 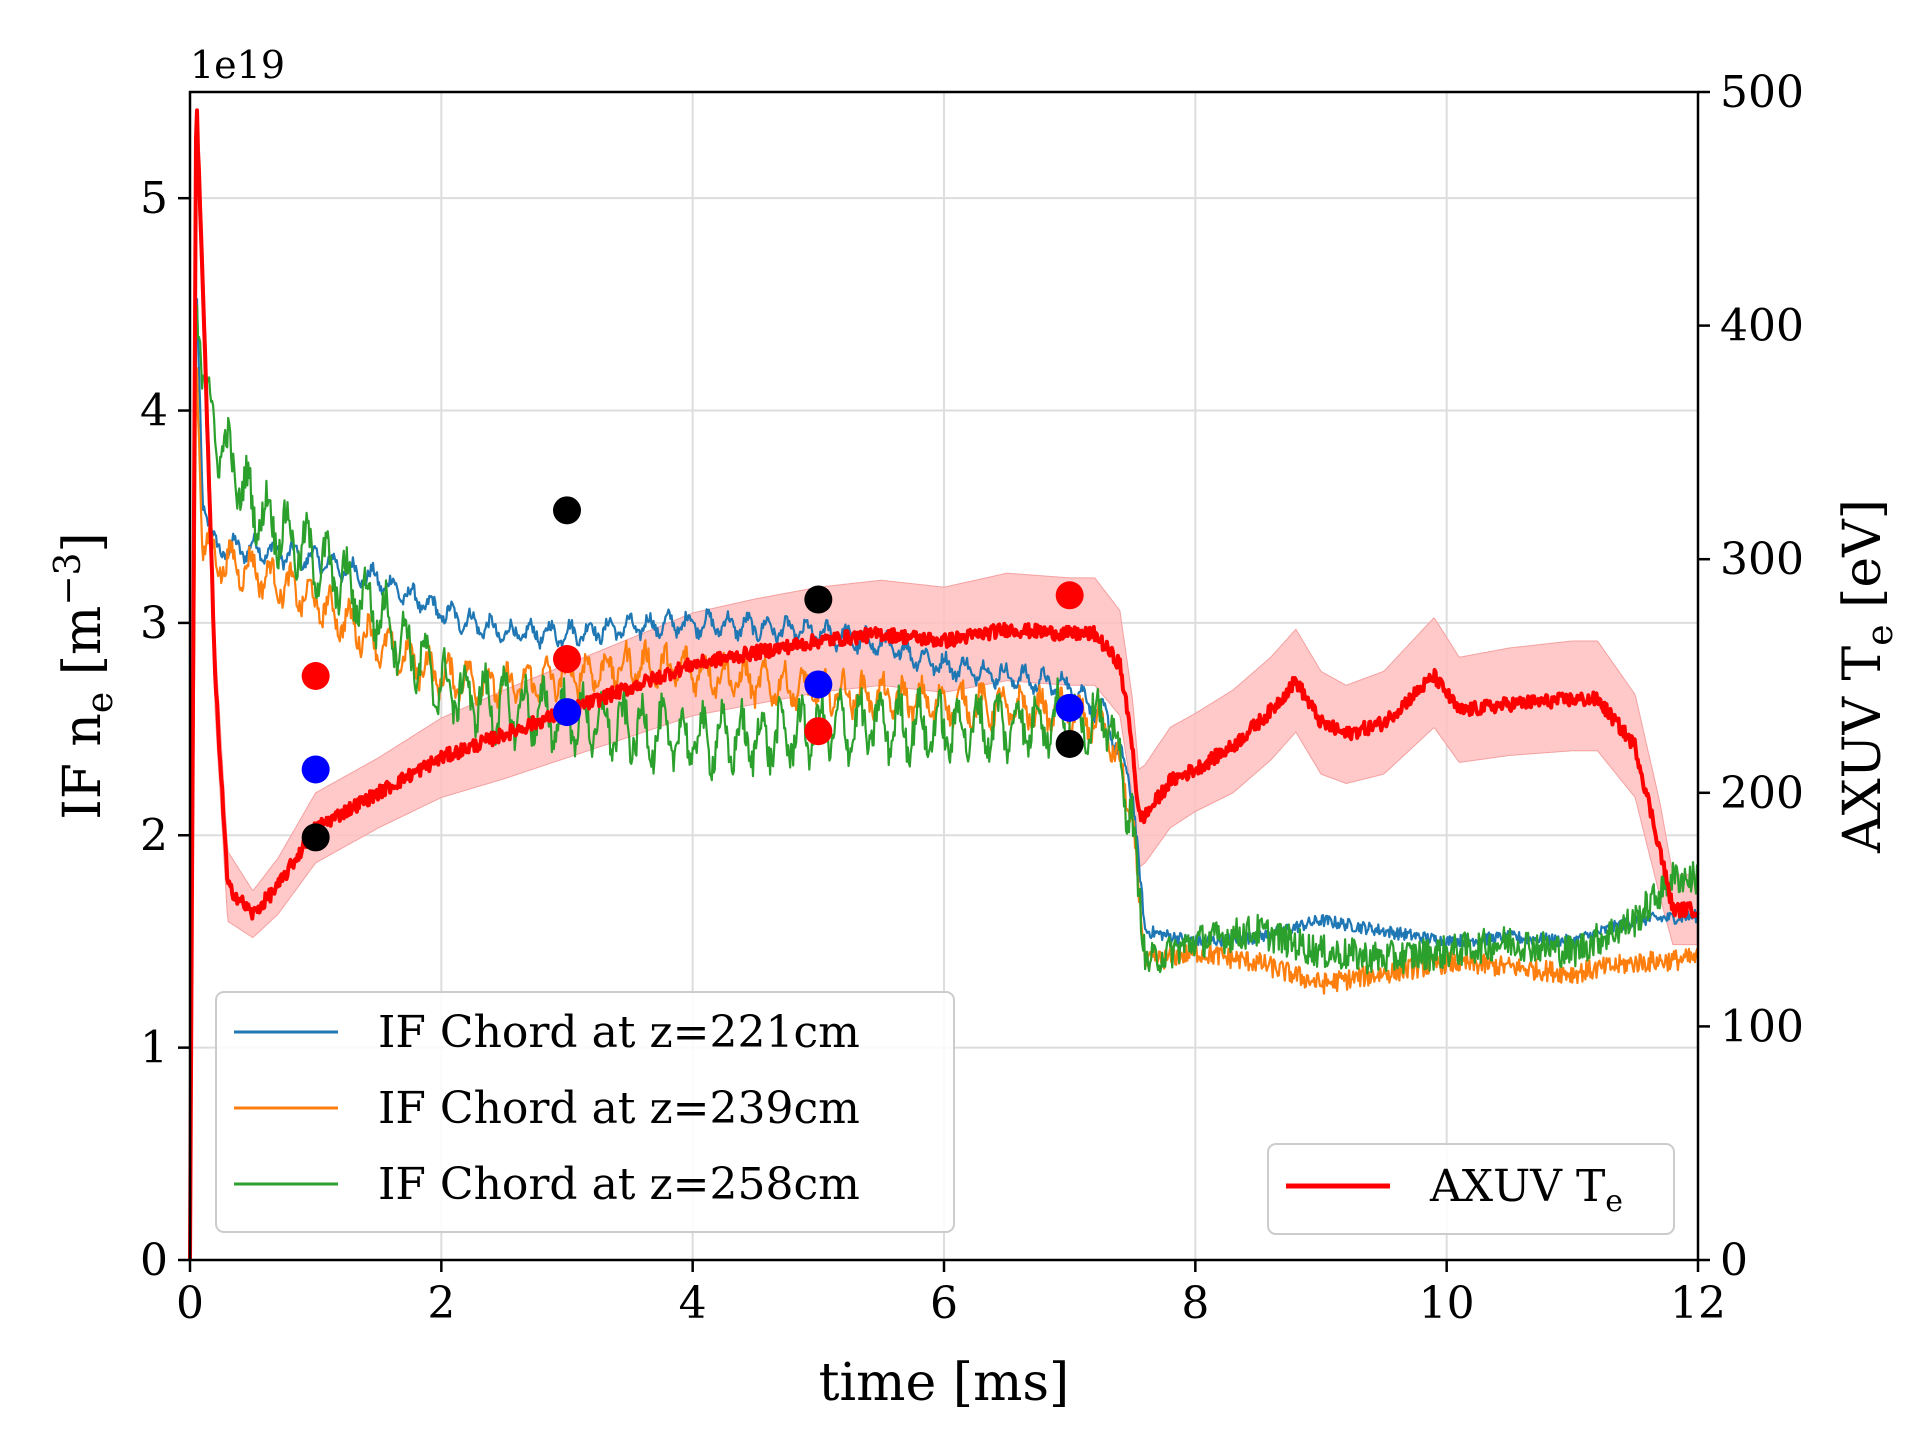 What do you see at coordinates (619, 1108) in the screenshot?
I see `legend-label-239: IF Chord at z=239cm` at bounding box center [619, 1108].